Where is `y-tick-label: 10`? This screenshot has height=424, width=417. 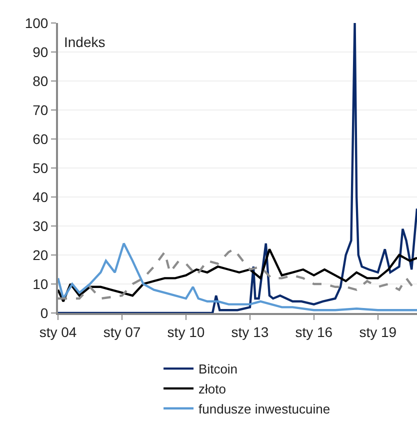
y-tick-label: 10 is located at coordinates (40, 284).